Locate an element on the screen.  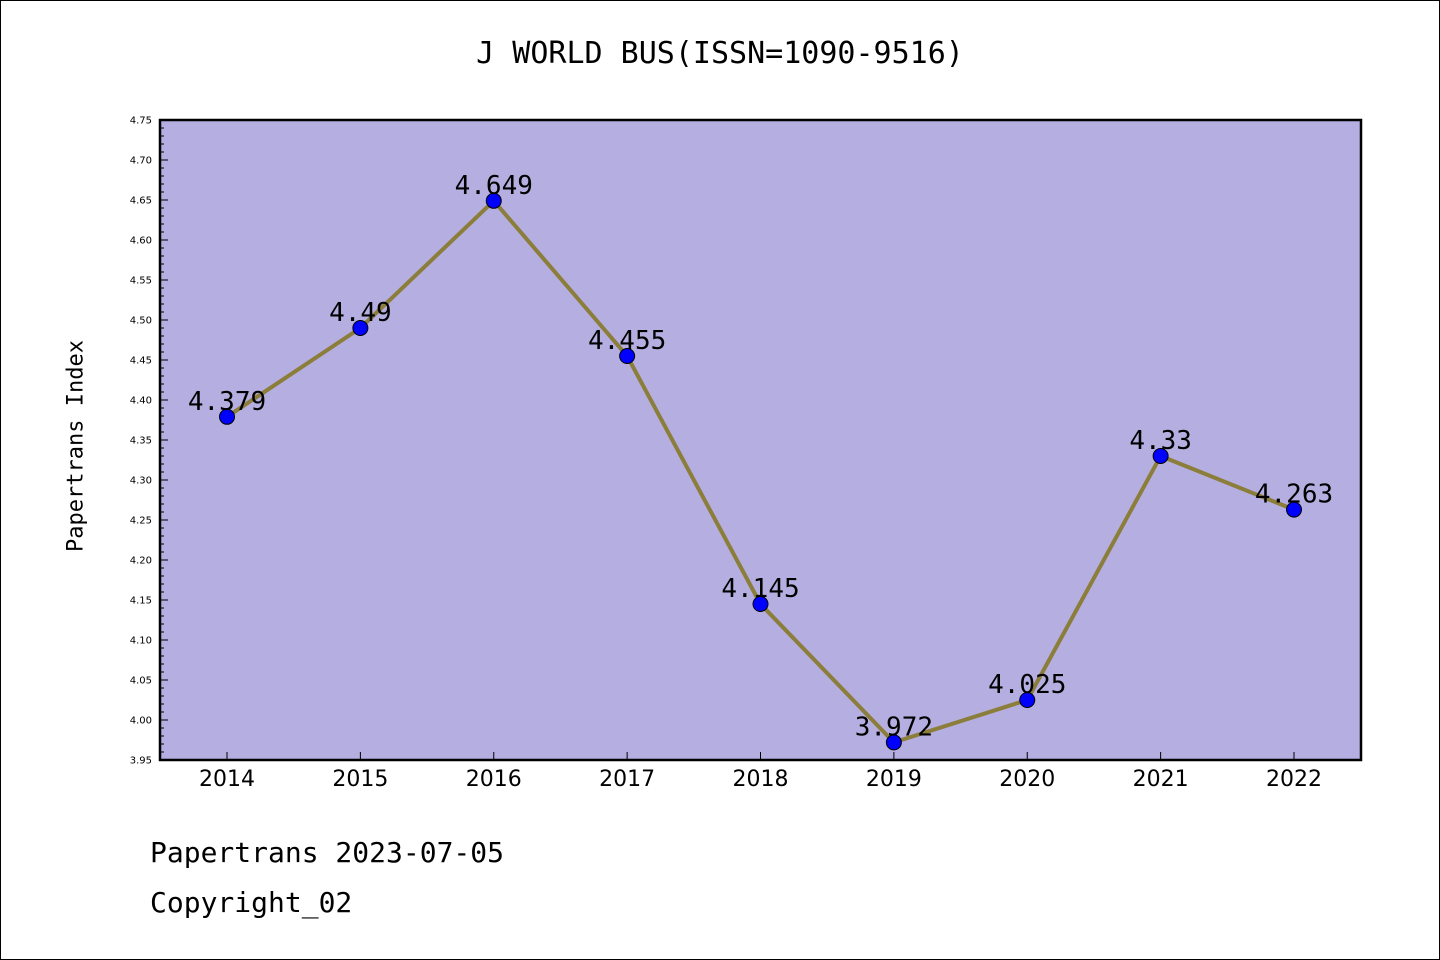
data-label: 4.49 is located at coordinates (360, 313).